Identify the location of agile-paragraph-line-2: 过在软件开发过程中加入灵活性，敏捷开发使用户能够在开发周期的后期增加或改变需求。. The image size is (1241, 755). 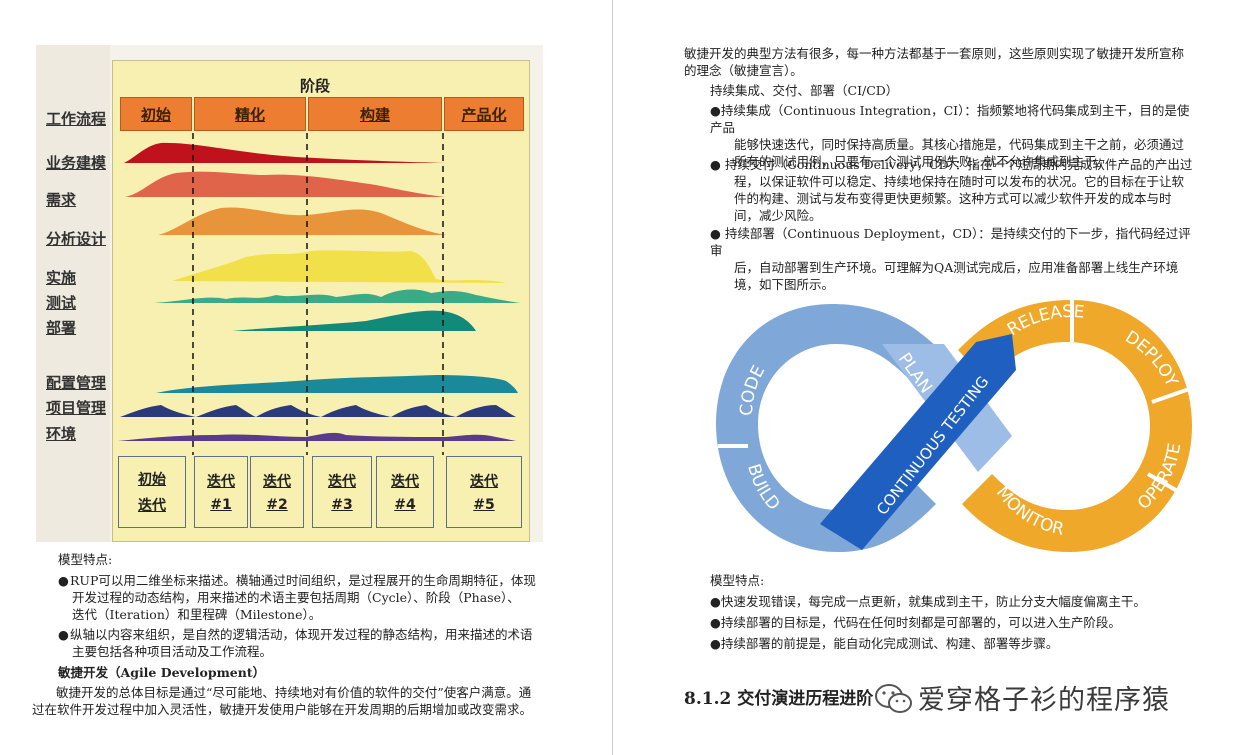
(282, 709).